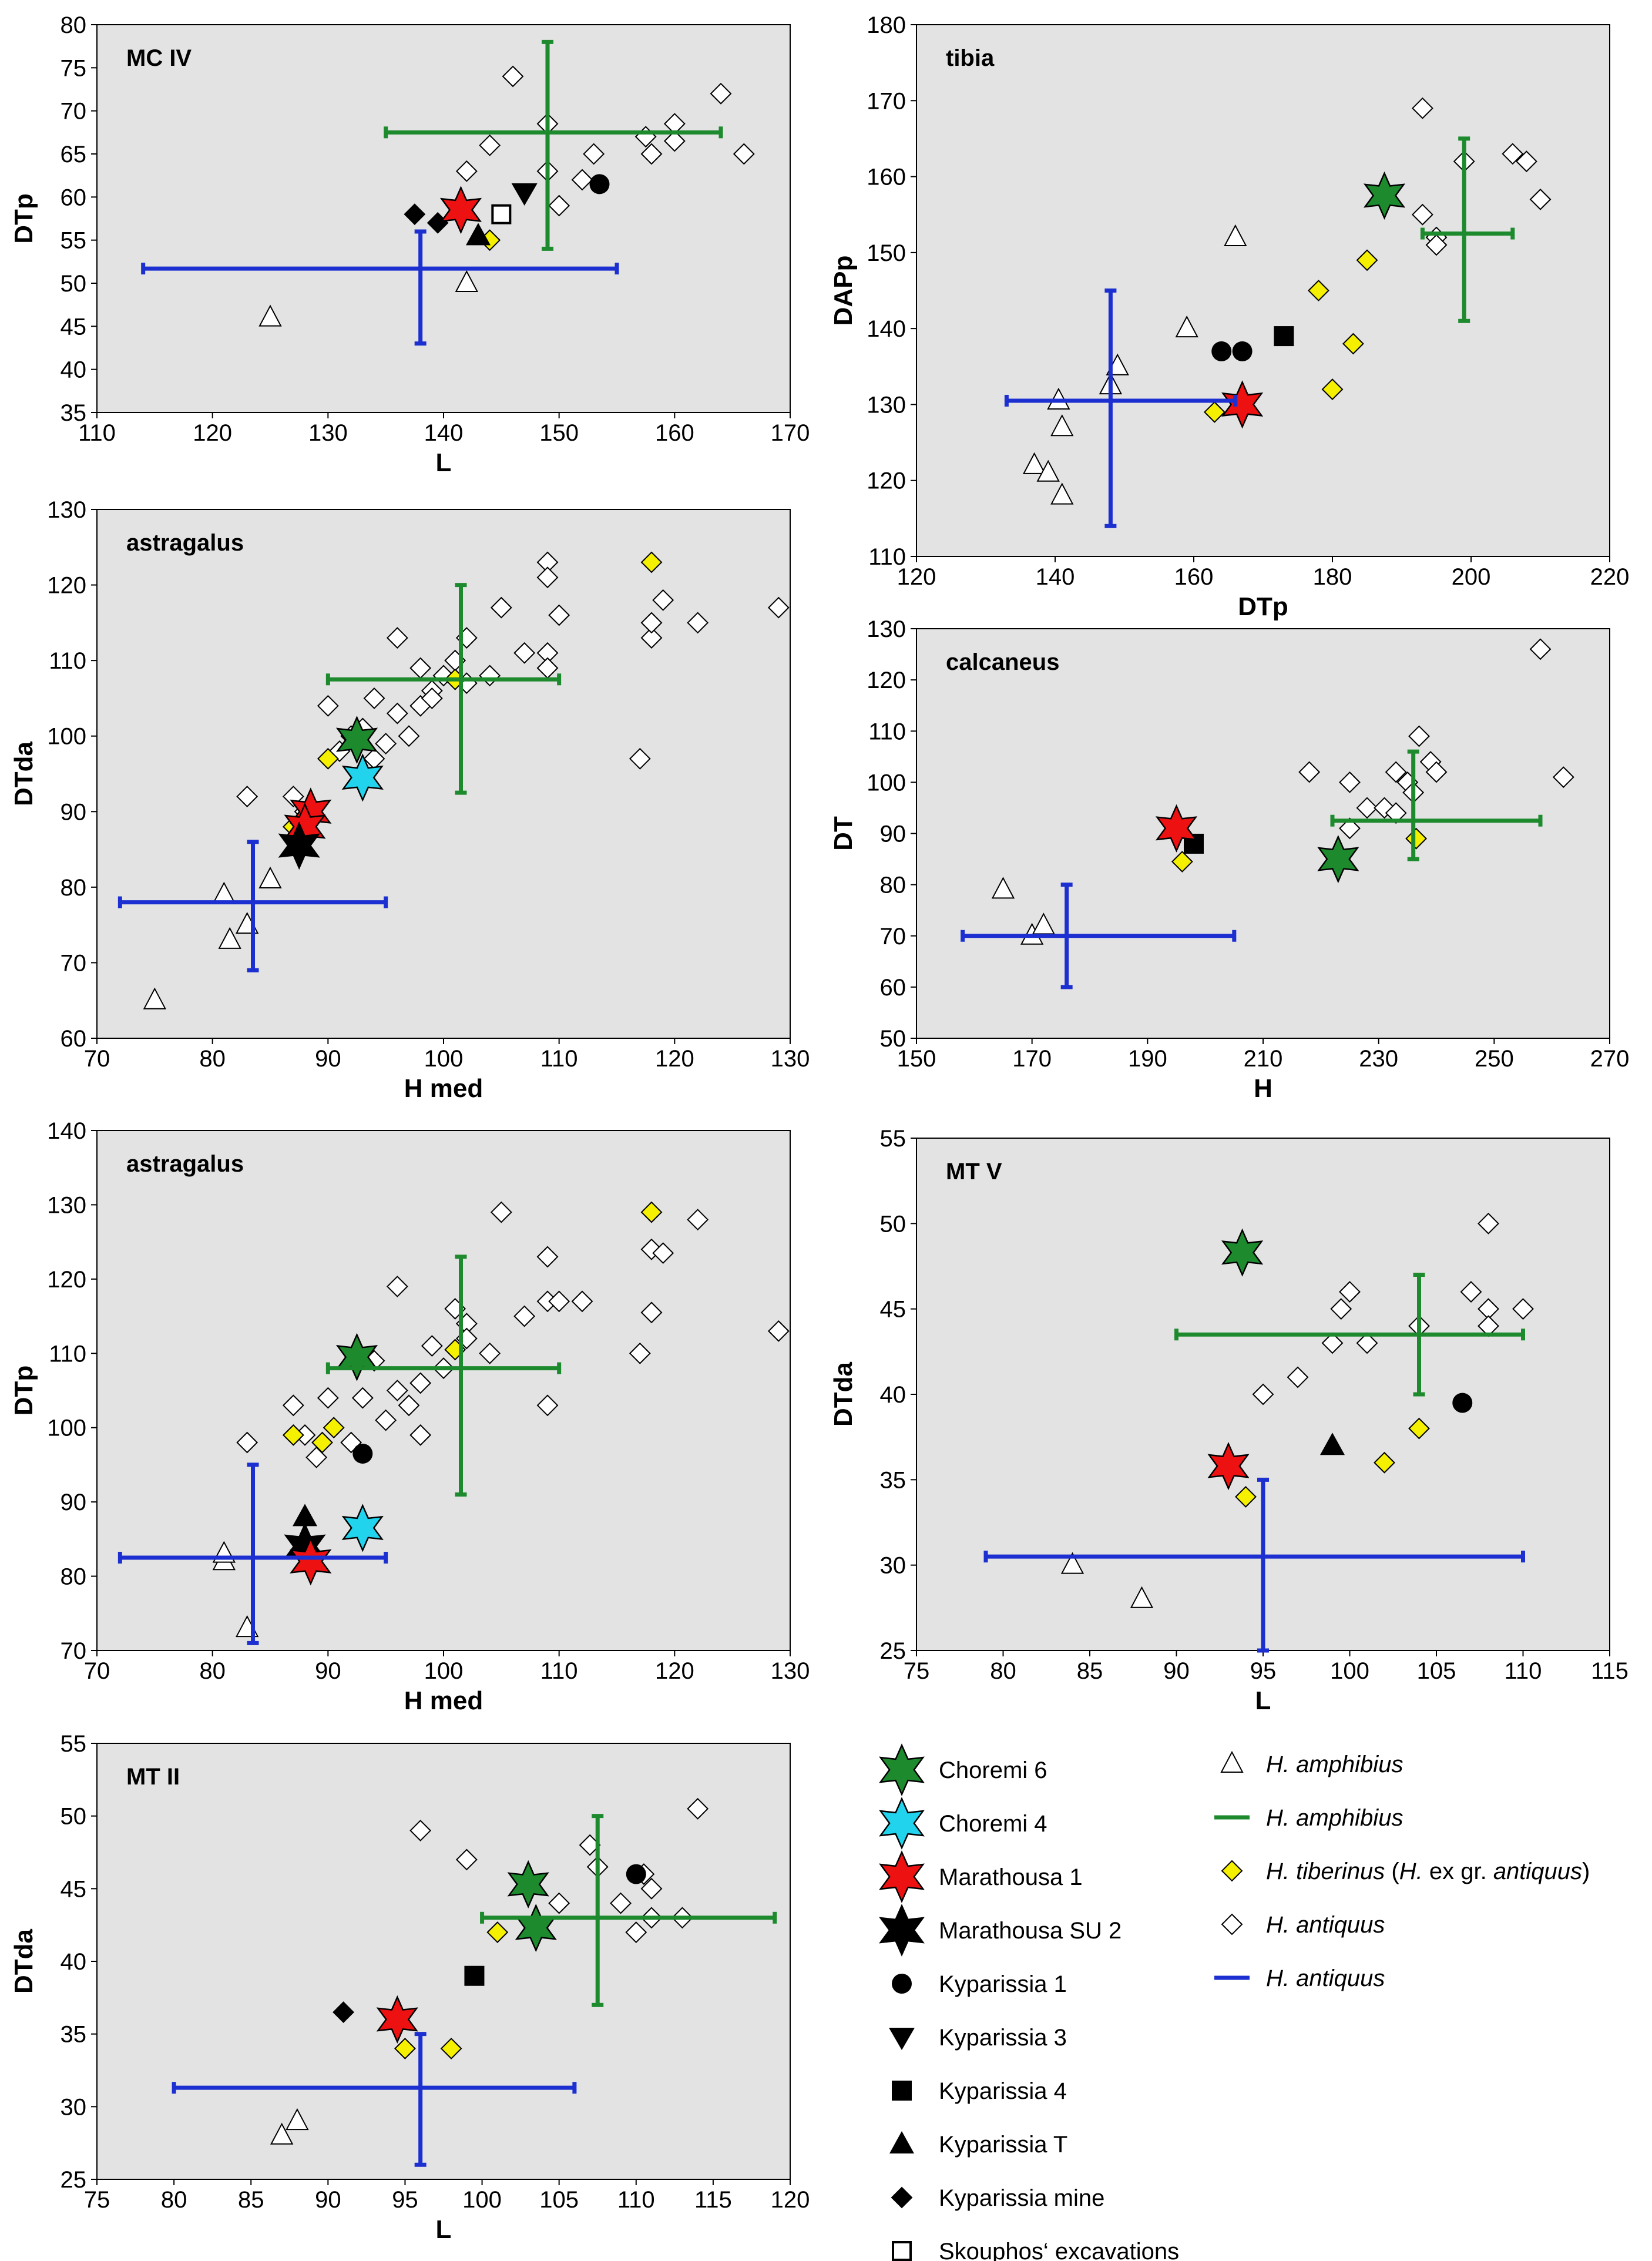 Image resolution: width=1652 pixels, height=2261 pixels. I want to click on x-tick-label: 120, so click(674, 1671).